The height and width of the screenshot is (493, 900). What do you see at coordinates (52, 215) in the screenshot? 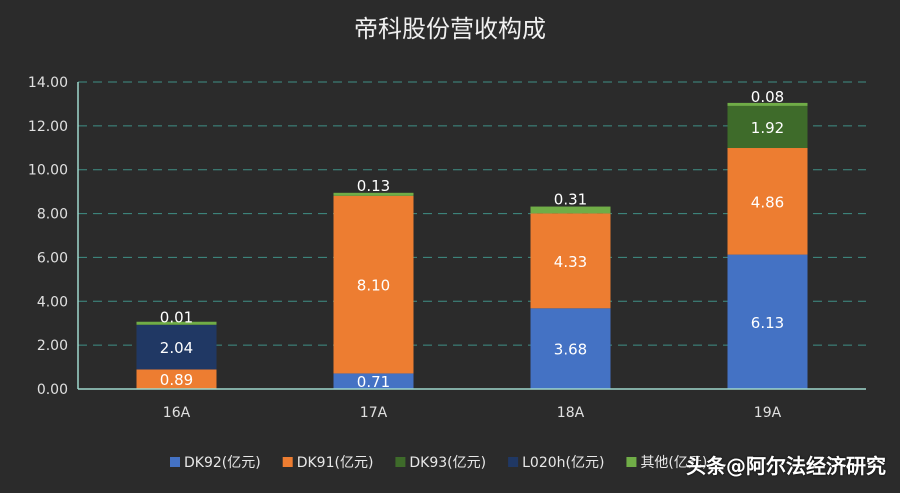
I see `y-tick-label: 8.00` at bounding box center [52, 215].